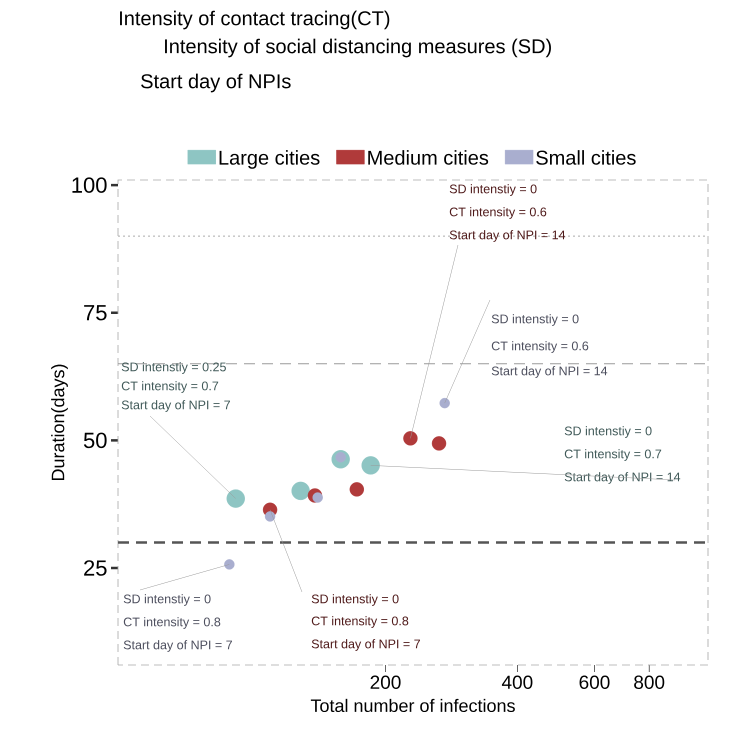  What do you see at coordinates (59, 422) in the screenshot?
I see `y-axis-title: Duration(days)` at bounding box center [59, 422].